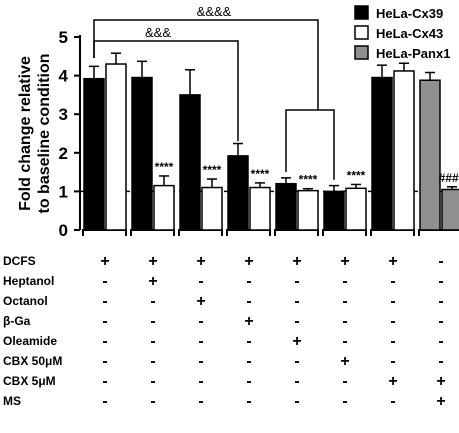  Describe the element at coordinates (19, 261) in the screenshot. I see `treatment-label: DCFS` at that location.